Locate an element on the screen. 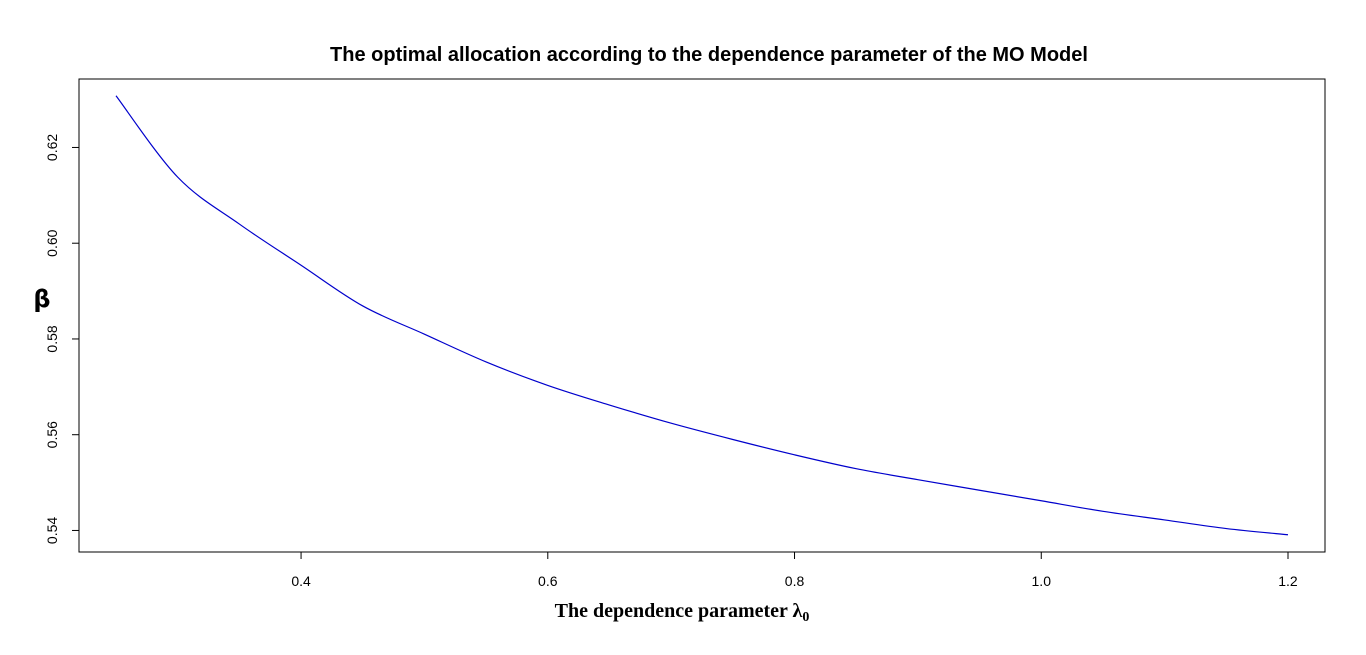 The image size is (1366, 655). x-axis-label-text: The dependence parameter λ is located at coordinates (679, 611).